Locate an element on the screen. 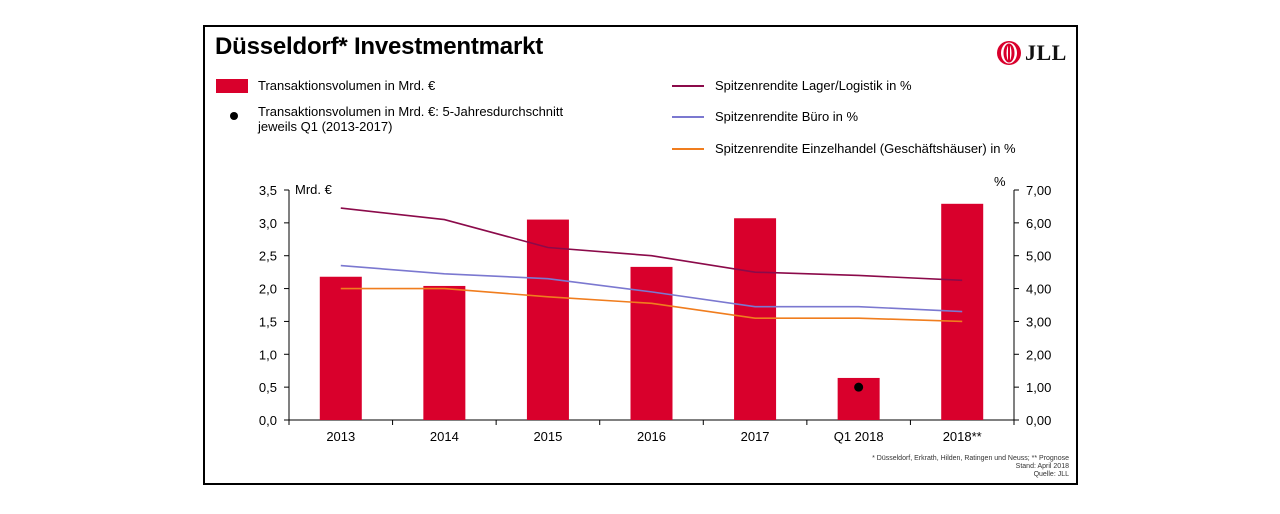  y-left-tick-label: 2,5 is located at coordinates (268, 256).